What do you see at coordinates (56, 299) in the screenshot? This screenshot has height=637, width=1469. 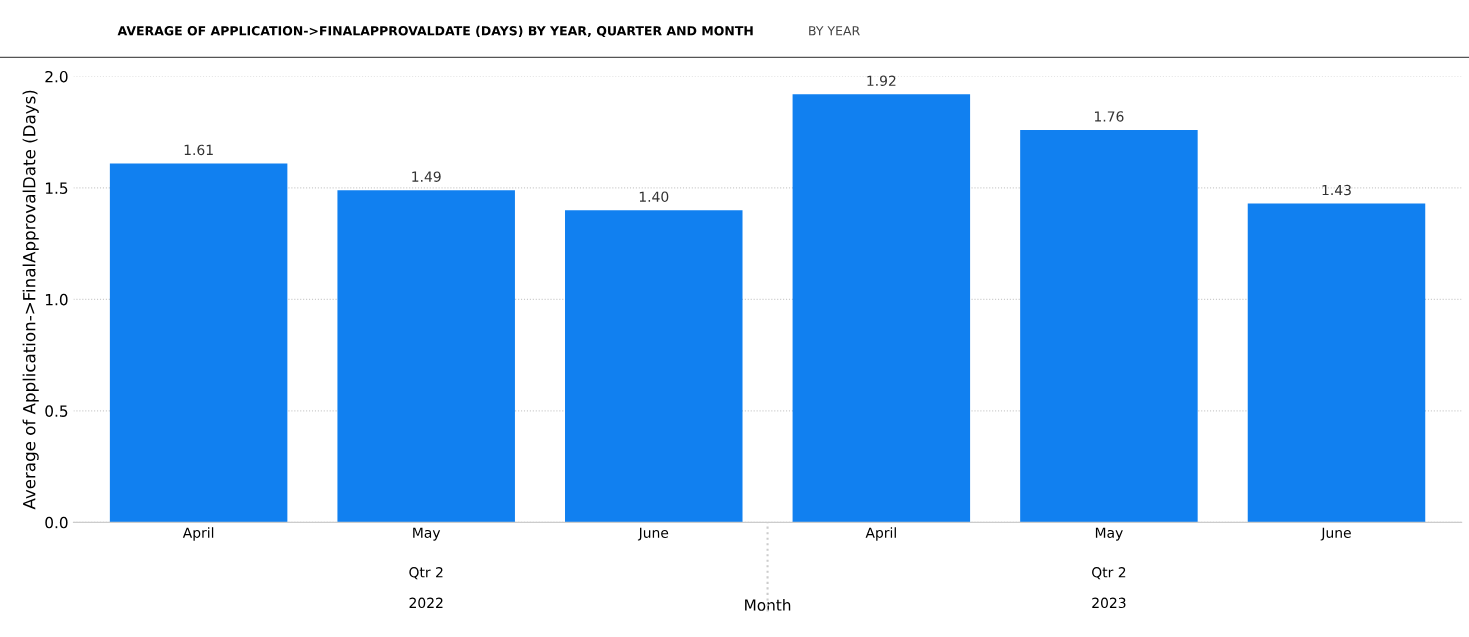 I see `y-tick-label: 1.0` at bounding box center [56, 299].